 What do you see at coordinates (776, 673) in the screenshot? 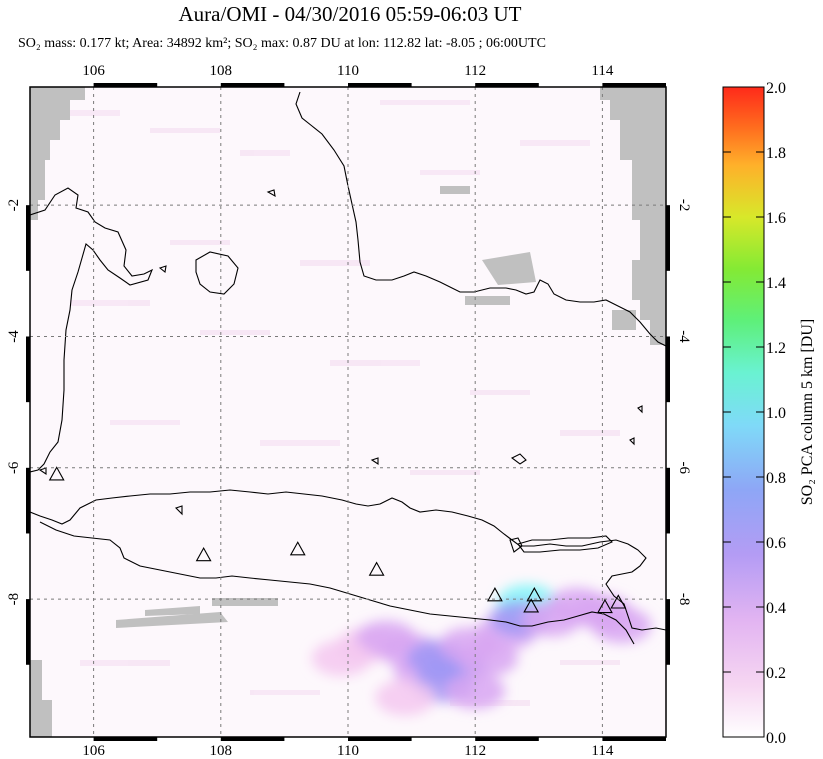
I see `colorbar-tick-label: 0.2` at bounding box center [776, 673].